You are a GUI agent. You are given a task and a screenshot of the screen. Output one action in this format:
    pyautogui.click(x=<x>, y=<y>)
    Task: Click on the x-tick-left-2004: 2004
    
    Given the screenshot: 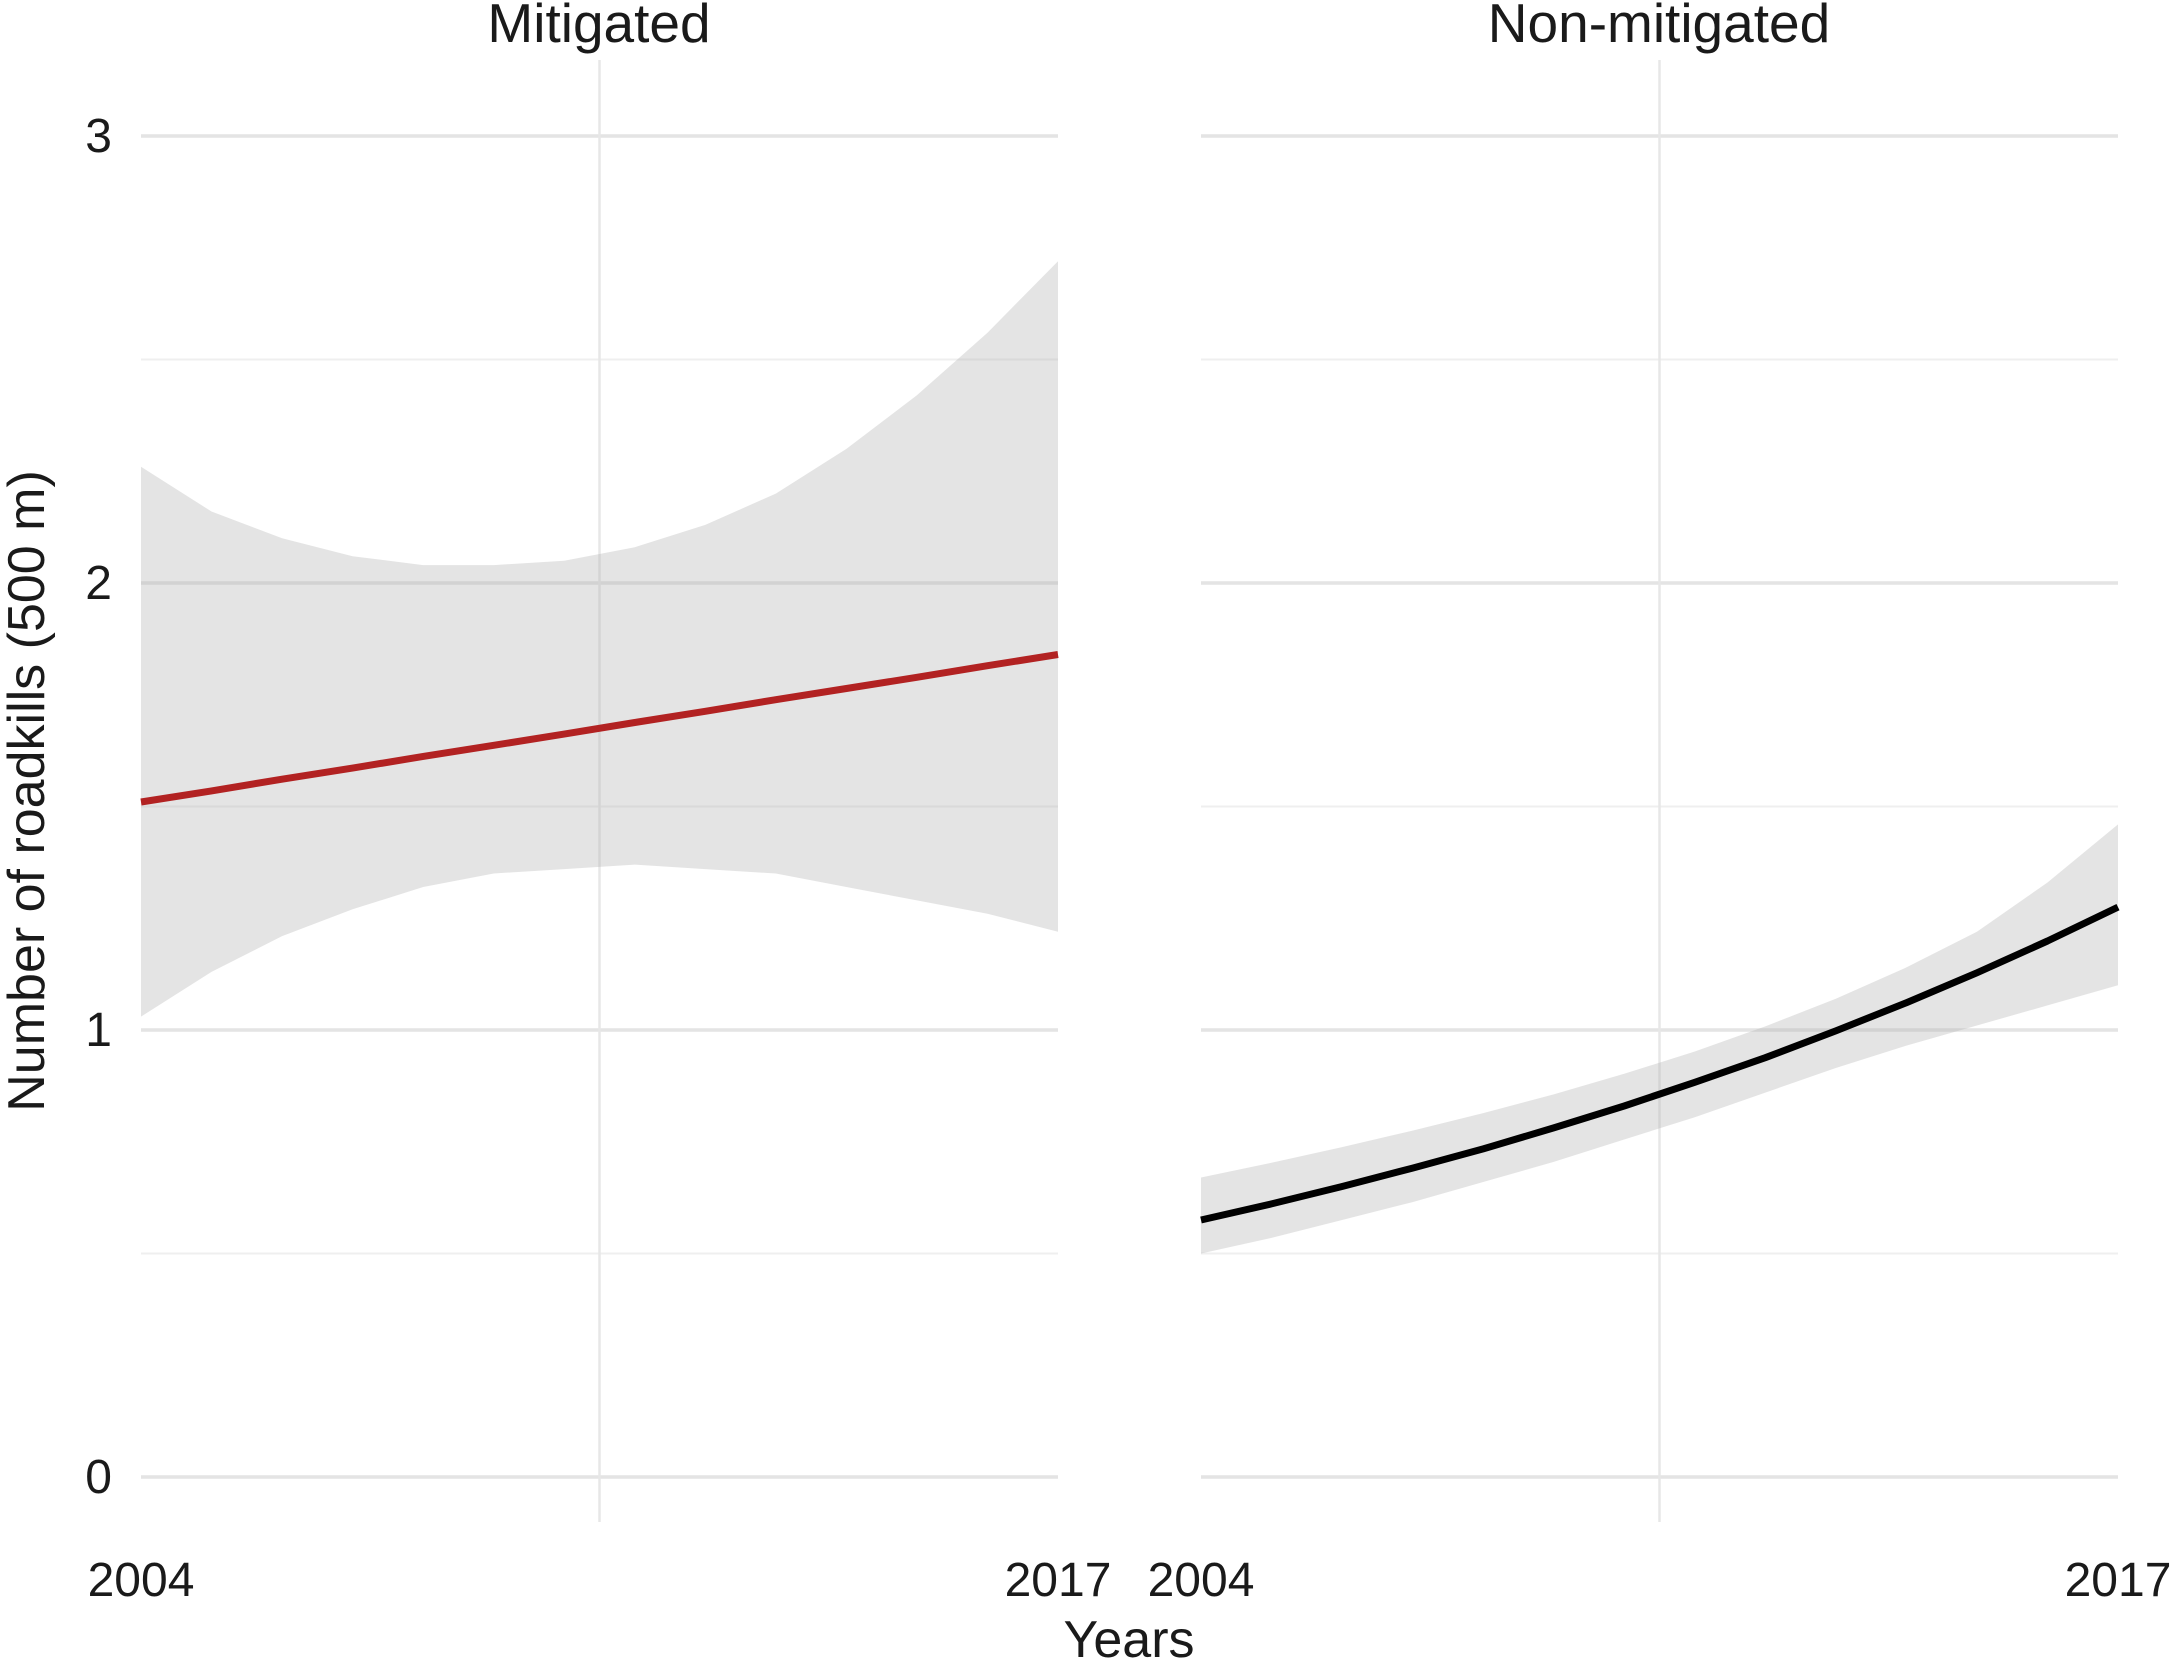 What is the action you would take?
    pyautogui.click(x=141, y=1580)
    